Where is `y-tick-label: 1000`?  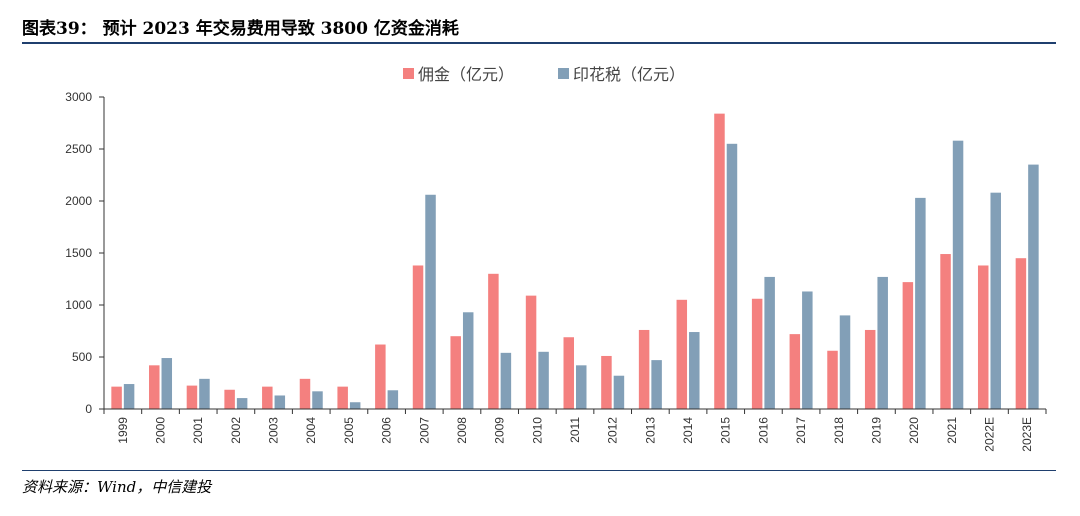 y-tick-label: 1000 is located at coordinates (78, 305).